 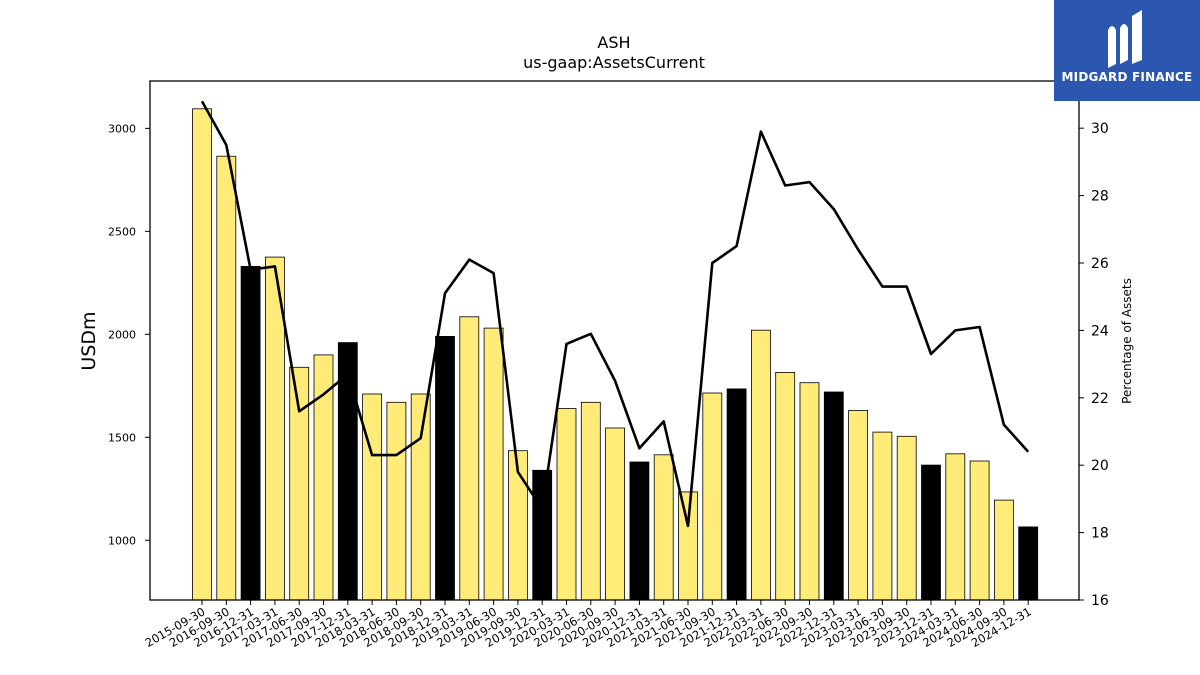 I want to click on y2-axis-label: Percentage of Assets, so click(x=1127, y=341).